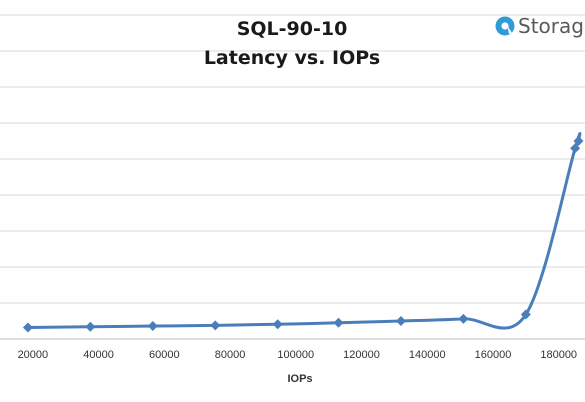  Describe the element at coordinates (551, 26) in the screenshot. I see `storage-logo-text: Storage` at that location.